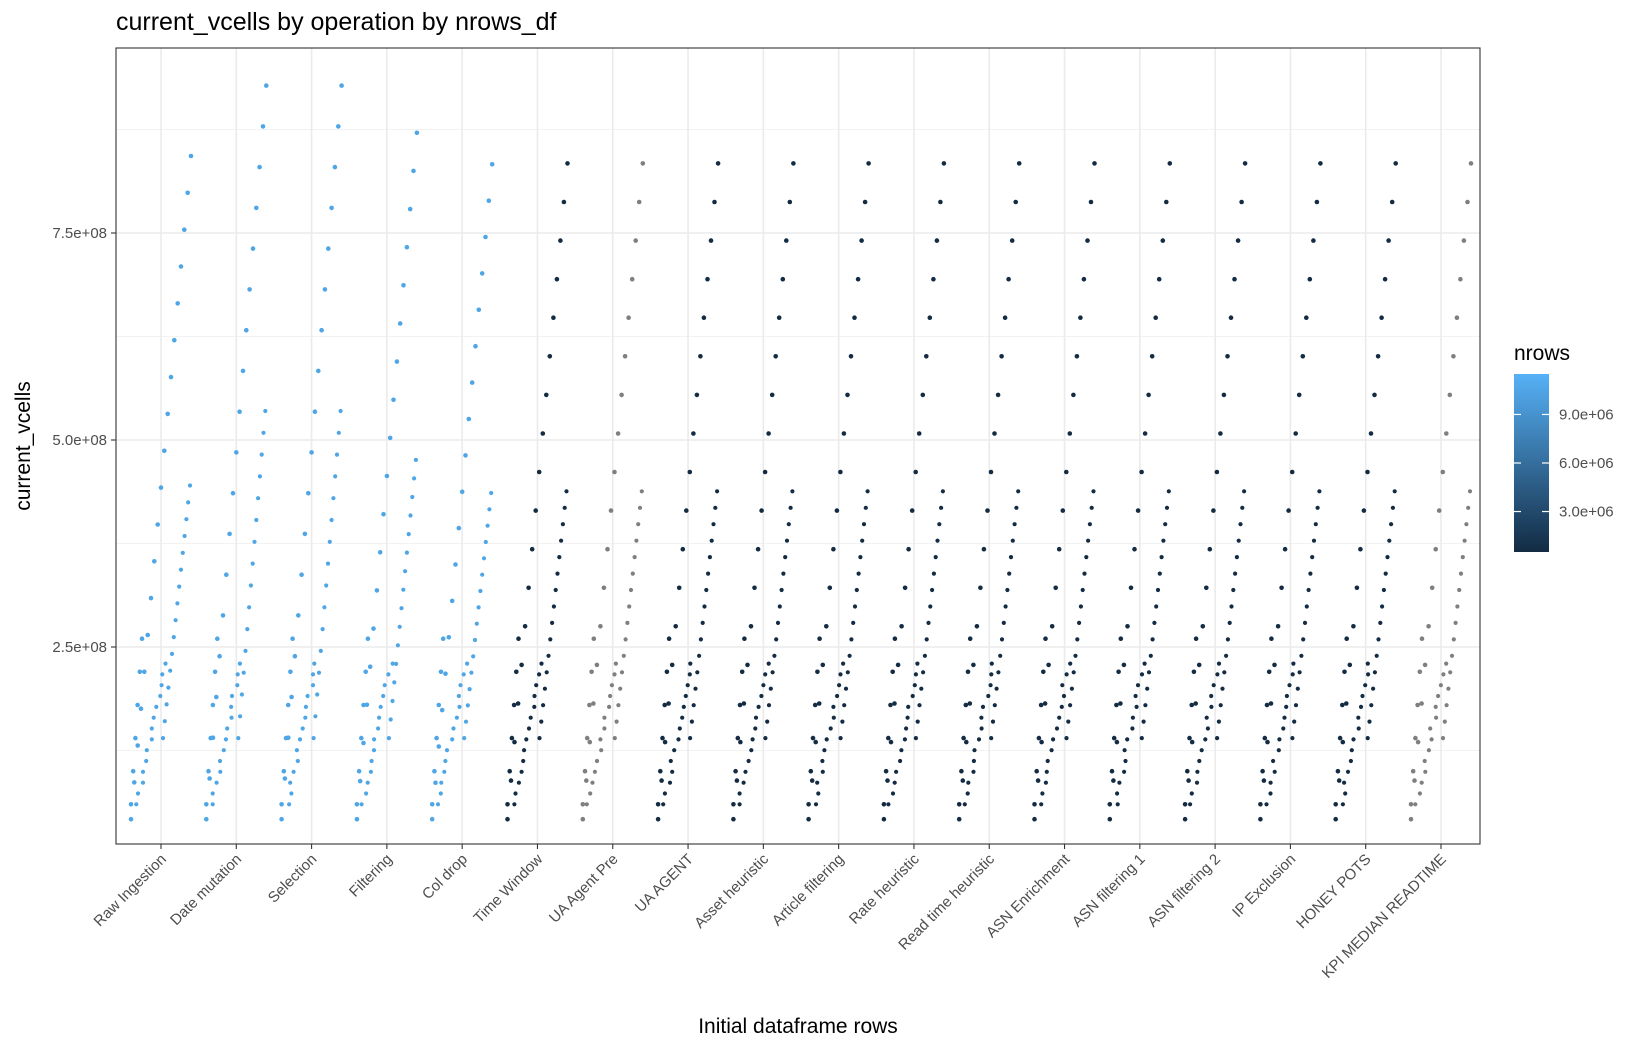  What do you see at coordinates (1264, 886) in the screenshot?
I see `x-tick-label: IP Exclusion` at bounding box center [1264, 886].